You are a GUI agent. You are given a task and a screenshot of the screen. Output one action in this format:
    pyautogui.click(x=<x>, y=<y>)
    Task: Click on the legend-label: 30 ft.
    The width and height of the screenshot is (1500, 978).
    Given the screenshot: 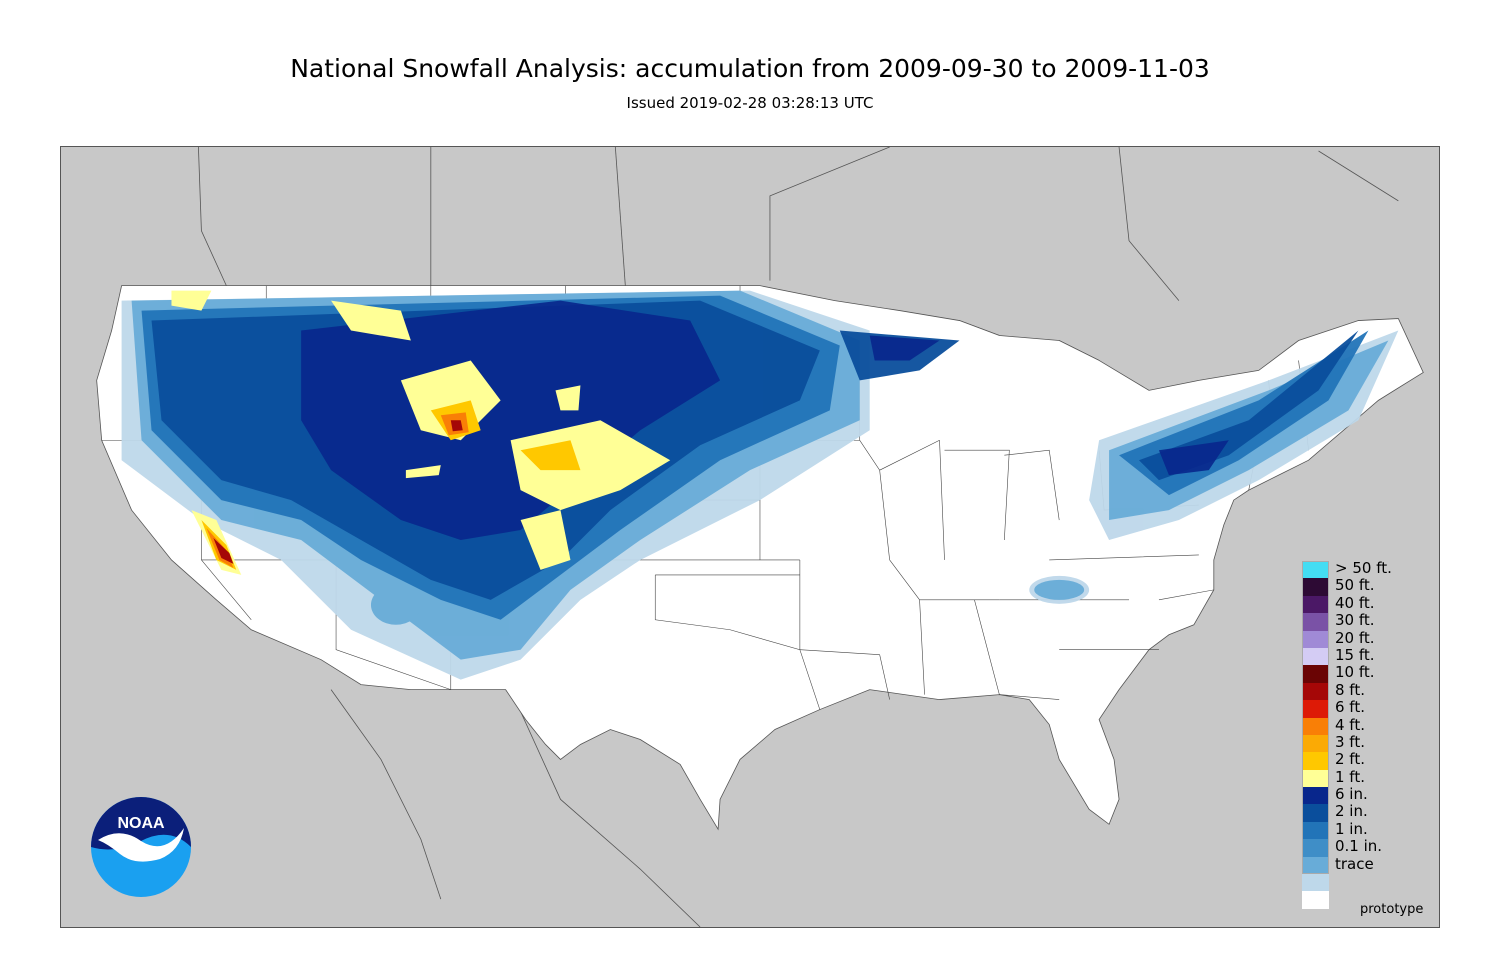 What is the action you would take?
    pyautogui.click(x=1355, y=620)
    